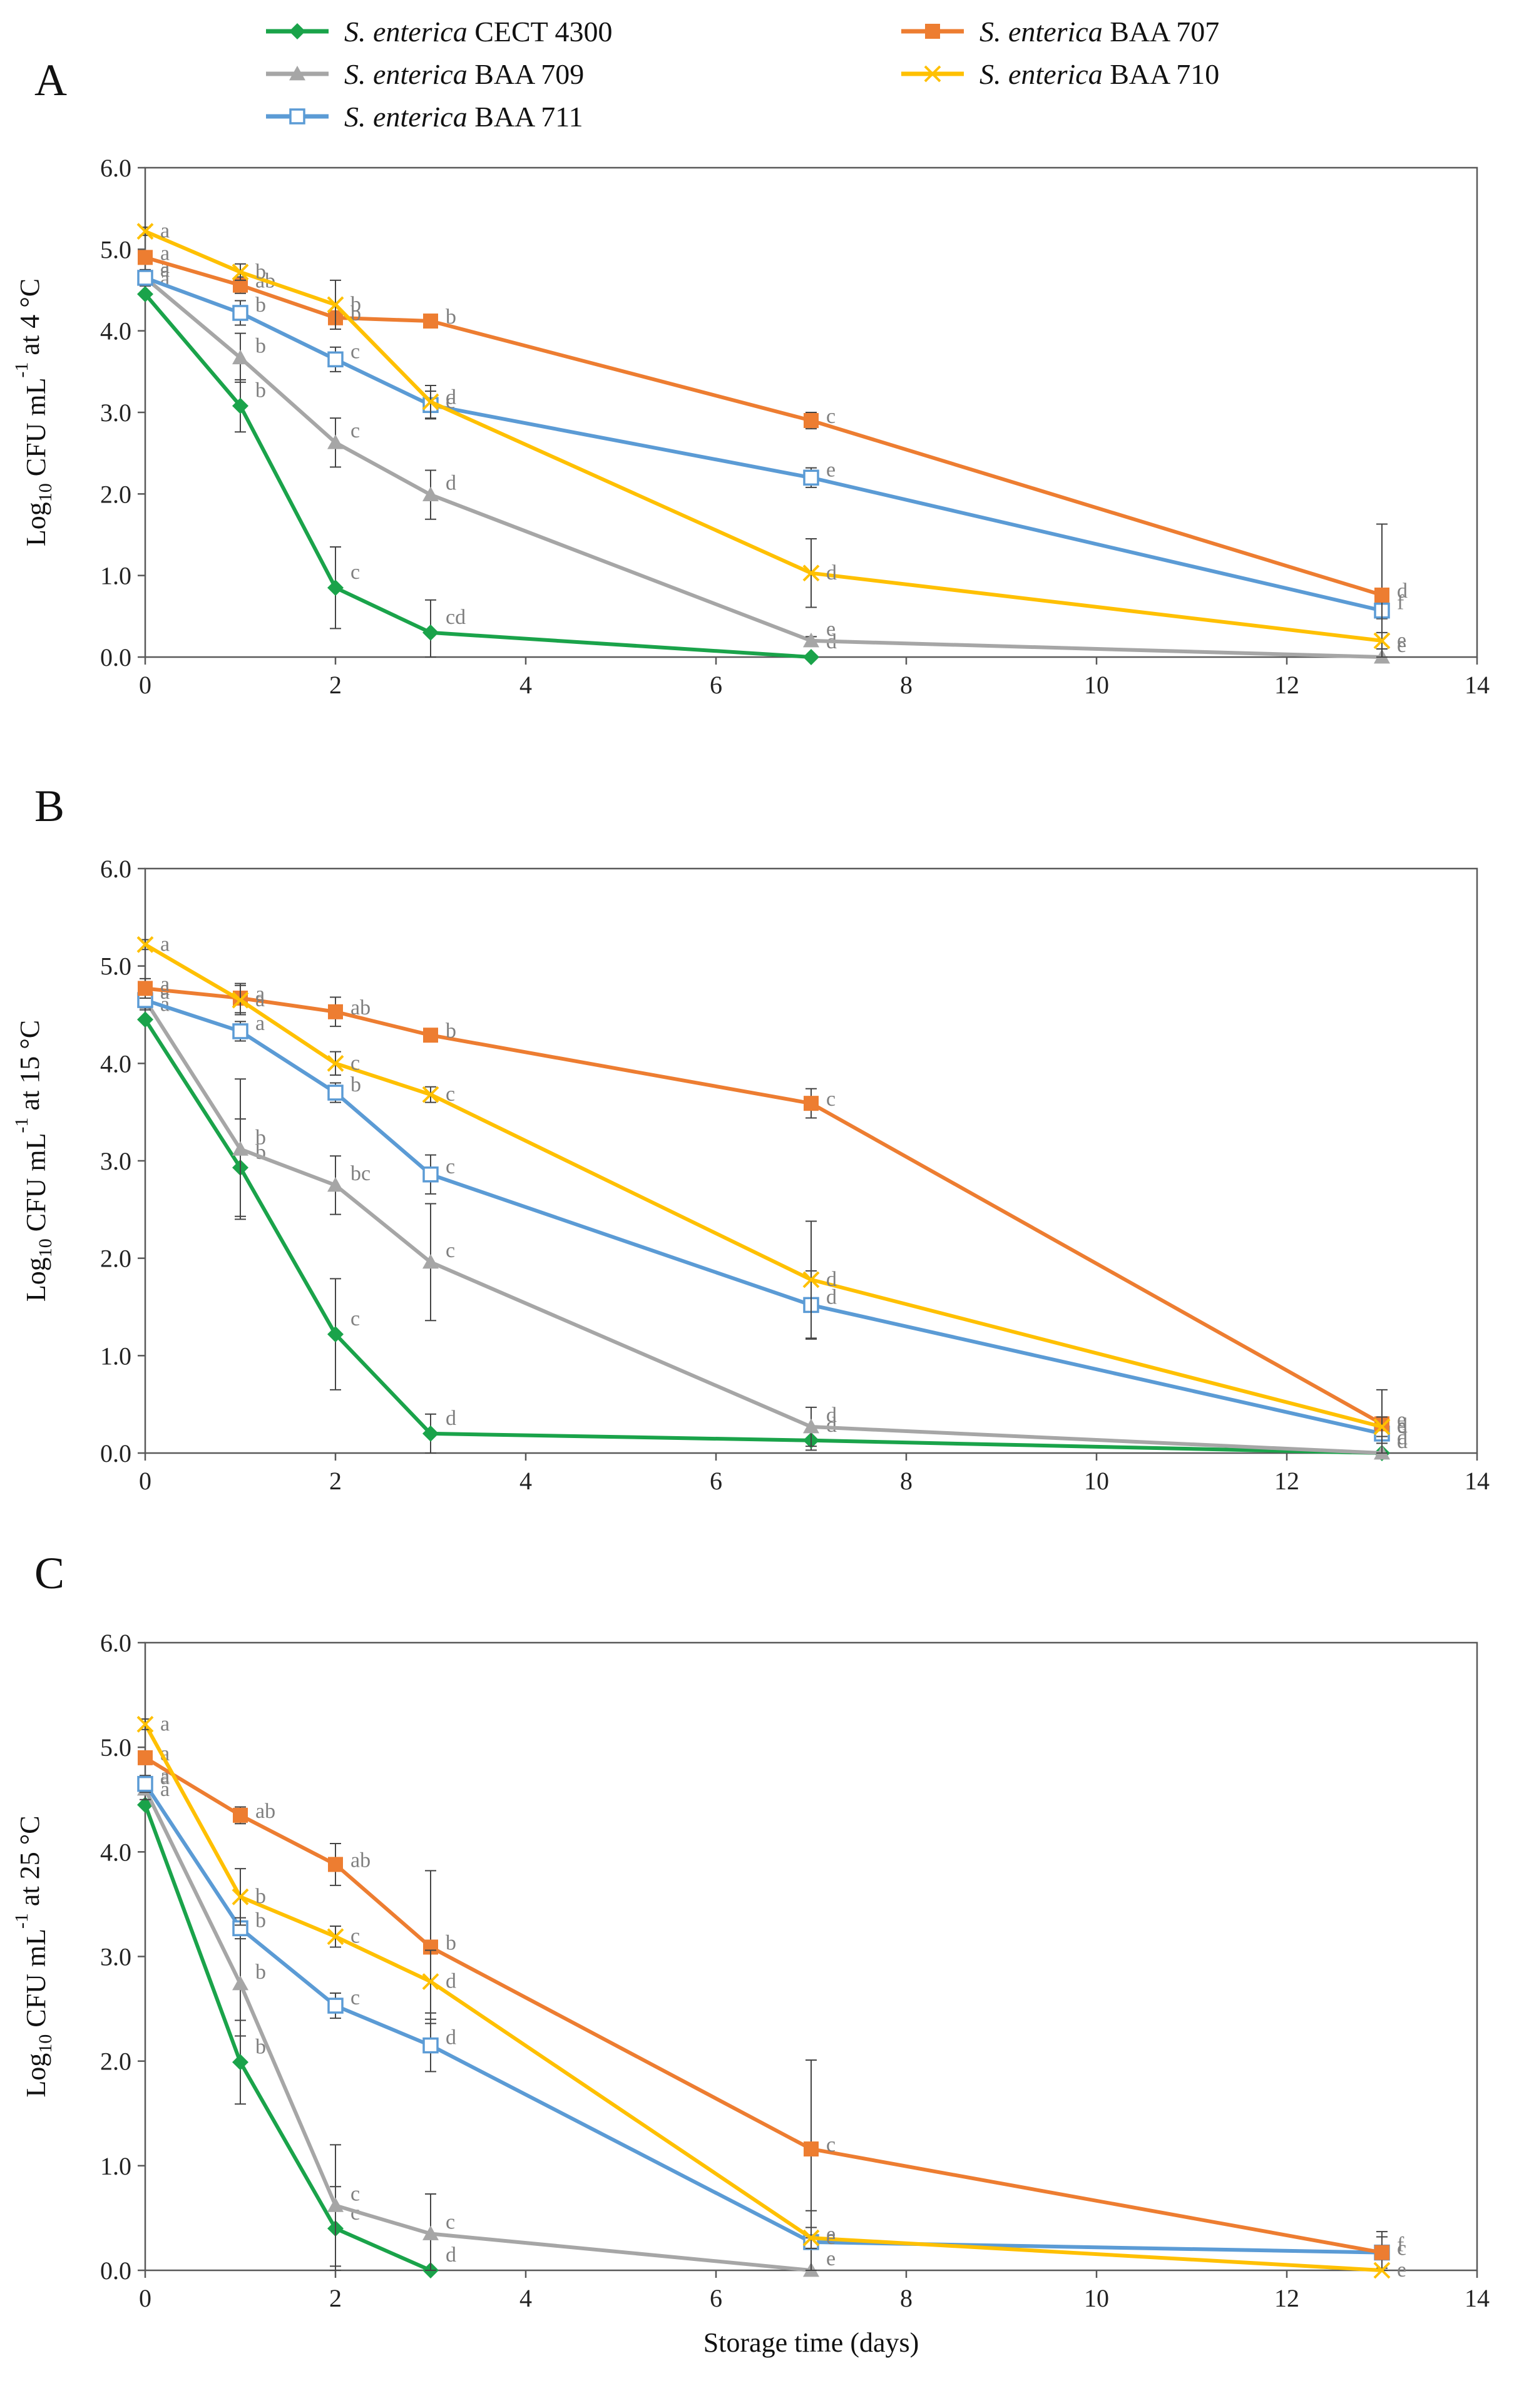 The height and width of the screenshot is (2408, 1524). What do you see at coordinates (425, 74) in the screenshot?
I see `legend-item: S. enterica BAA 709` at bounding box center [425, 74].